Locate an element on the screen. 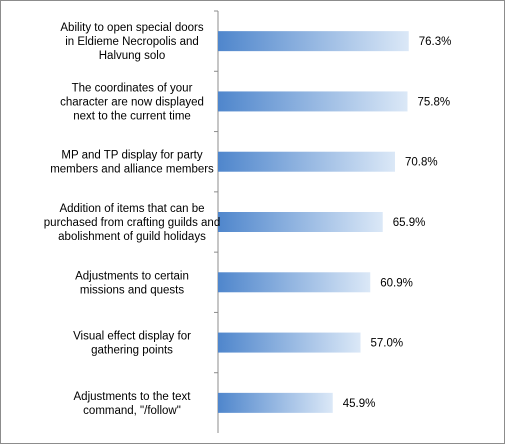  data-label: 65.9% is located at coordinates (409, 223).